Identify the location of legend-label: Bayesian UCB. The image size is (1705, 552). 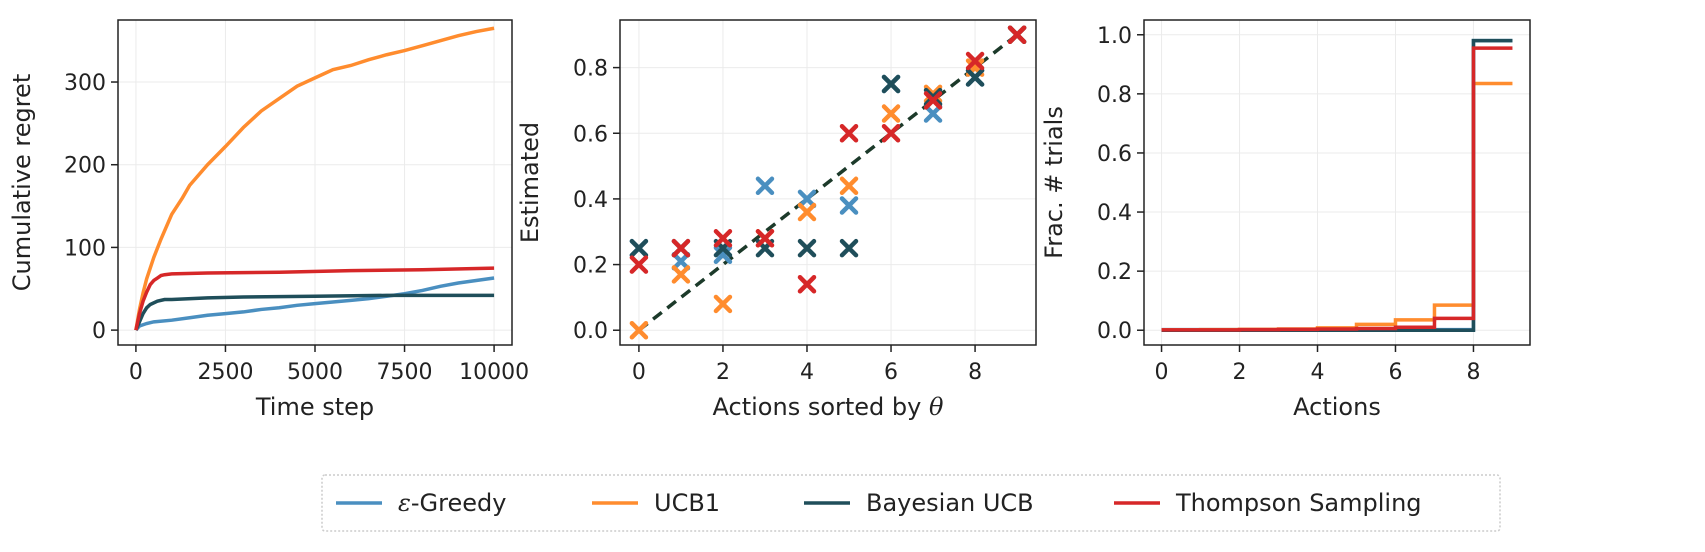
(950, 503).